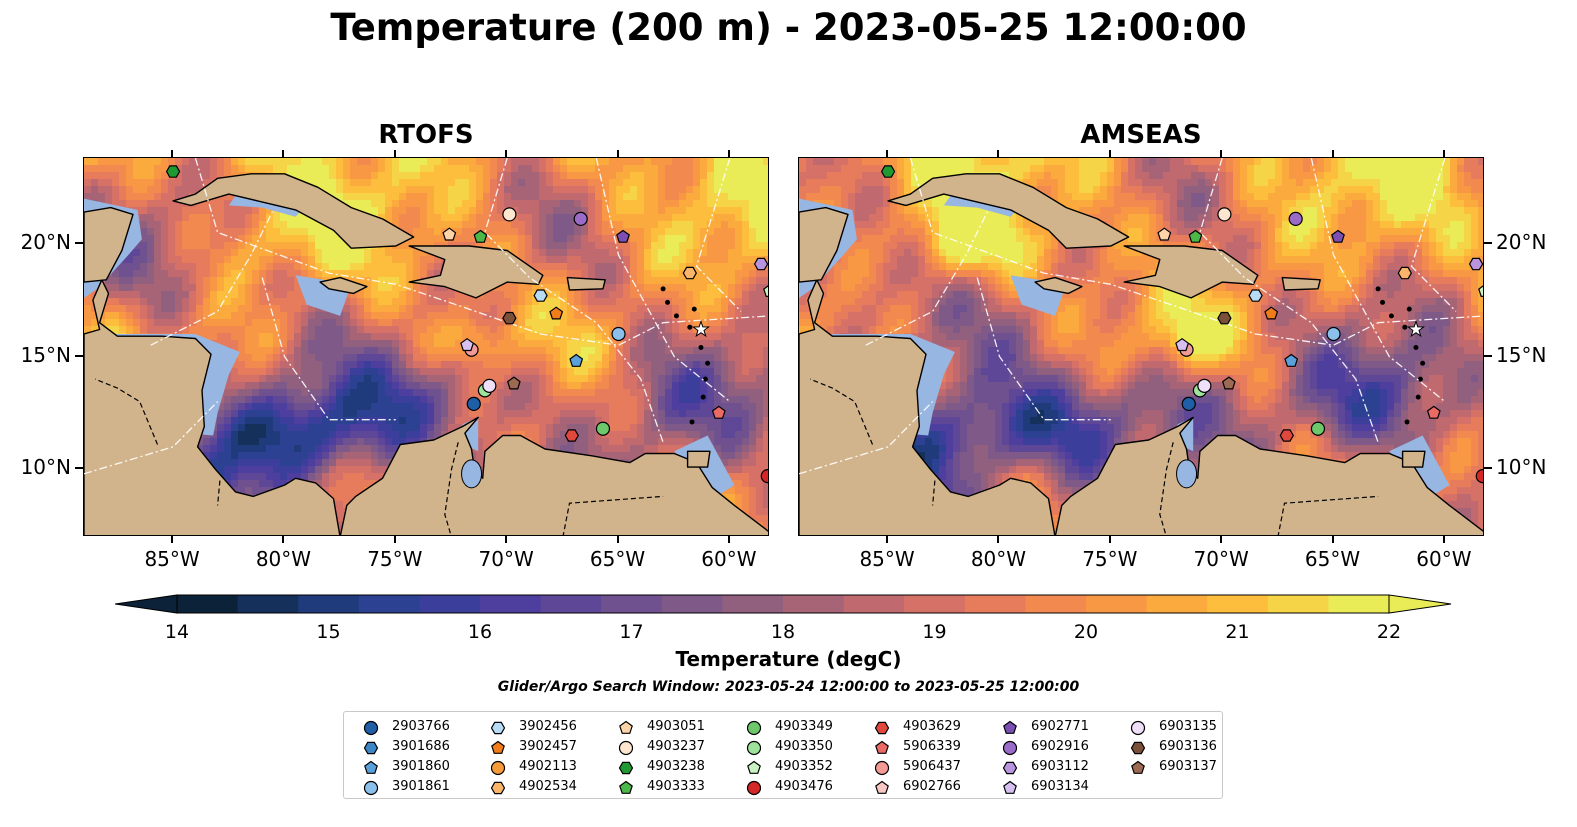 The image size is (1577, 827). What do you see at coordinates (146, 604) in the screenshot?
I see `colorbar-extend-low` at bounding box center [146, 604].